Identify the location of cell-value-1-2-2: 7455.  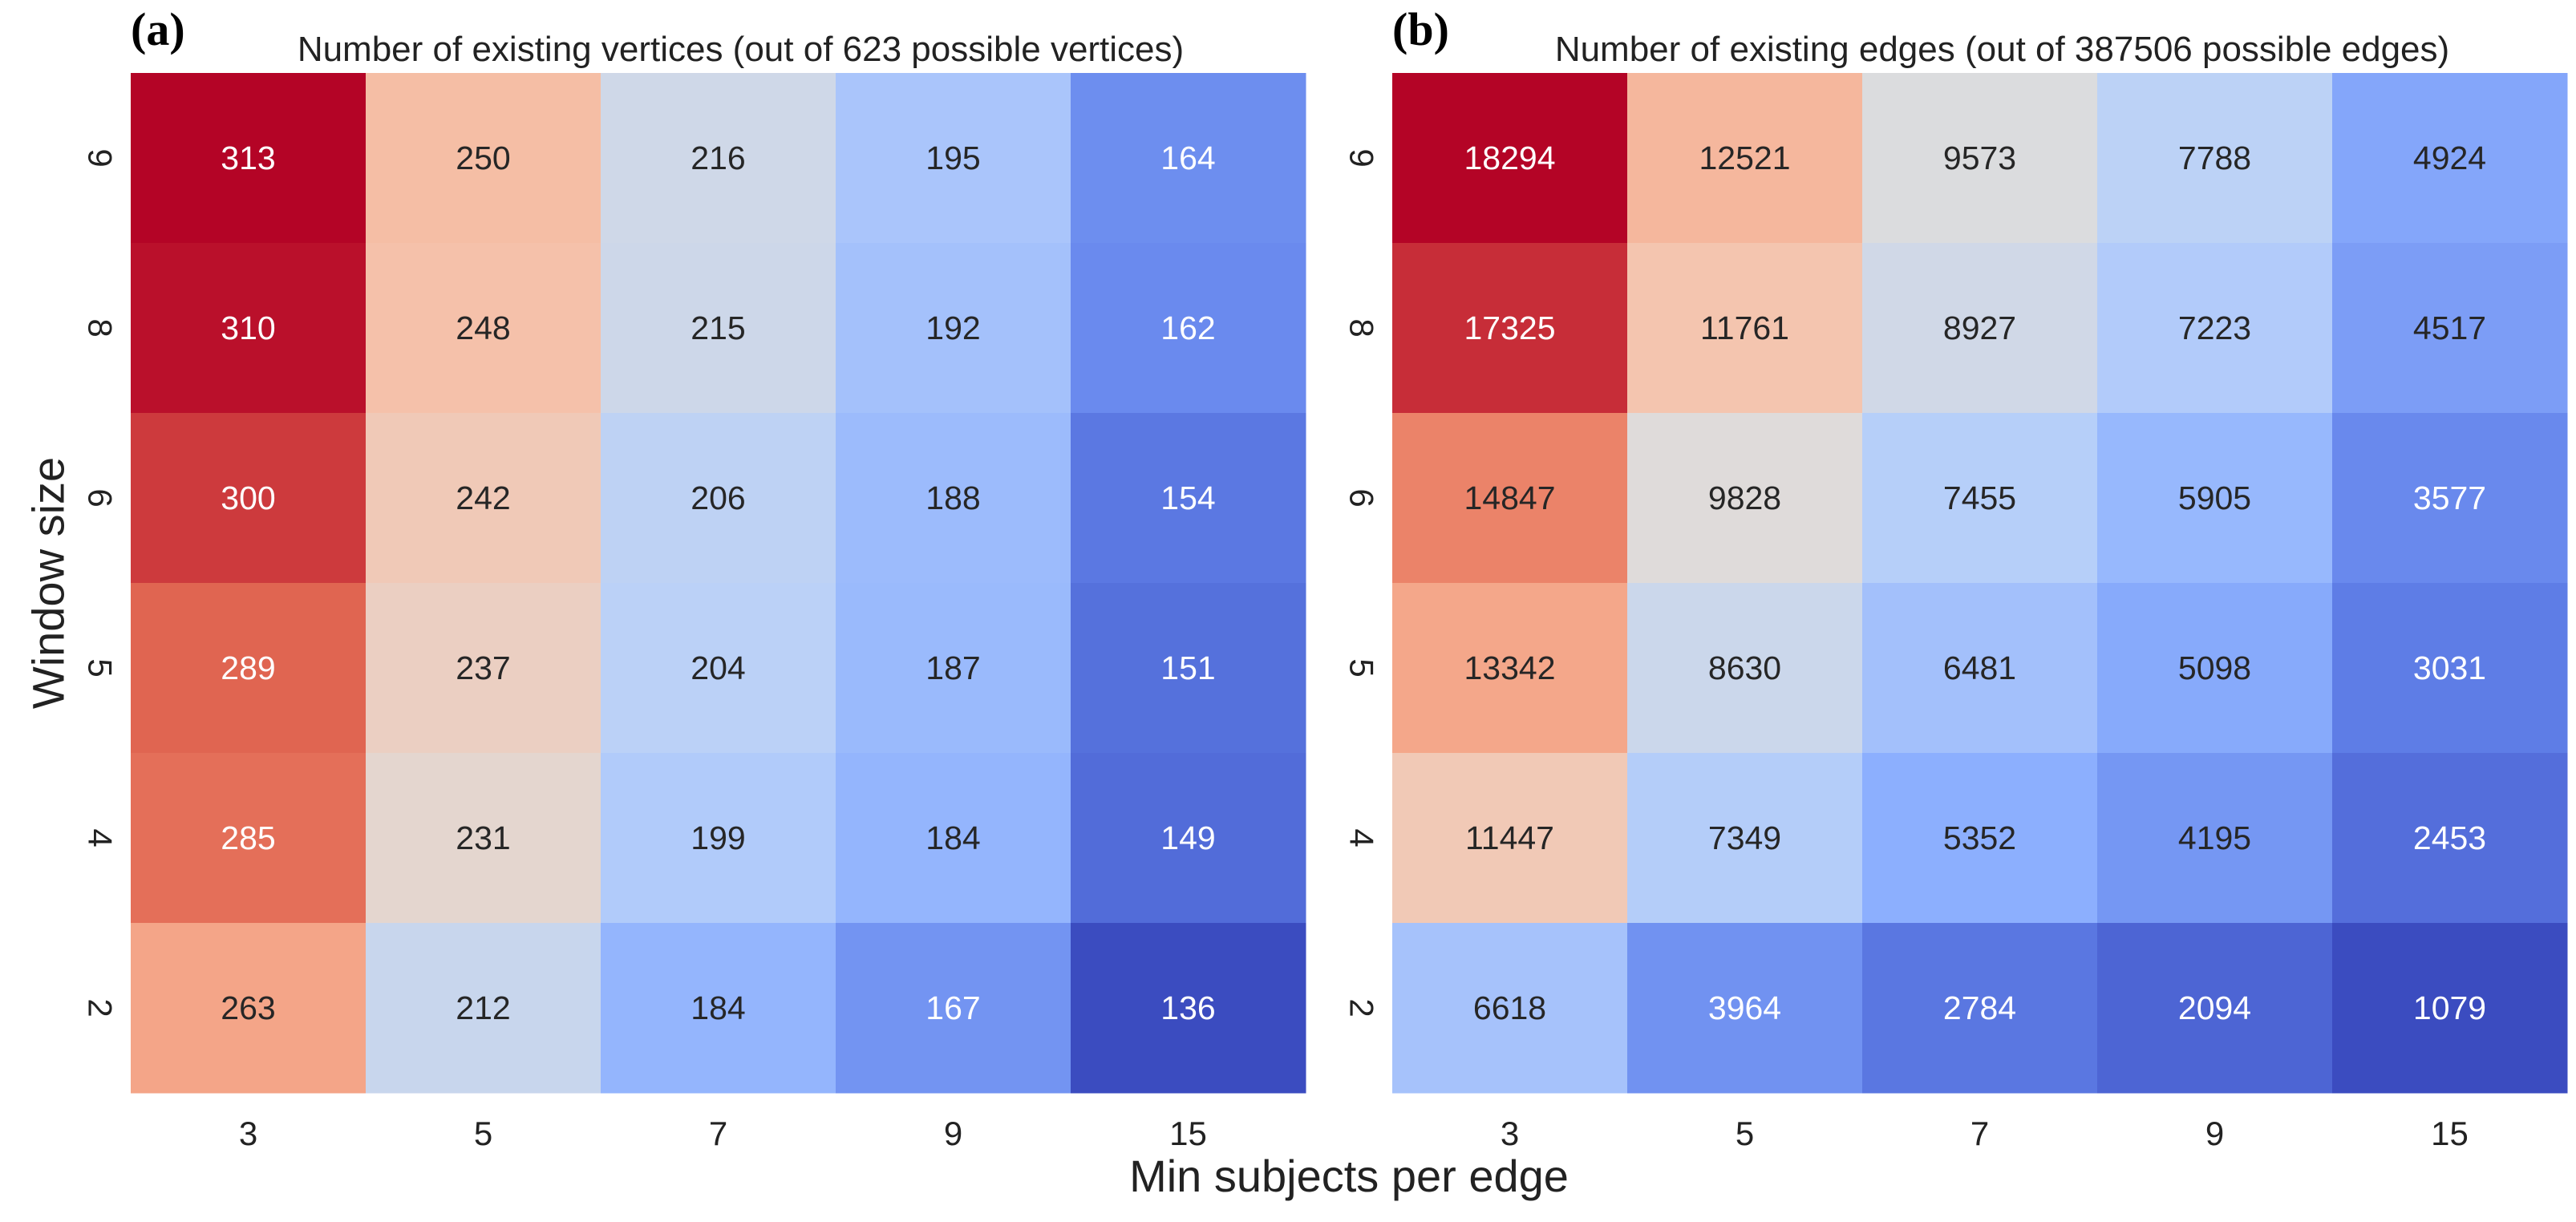
(1979, 497).